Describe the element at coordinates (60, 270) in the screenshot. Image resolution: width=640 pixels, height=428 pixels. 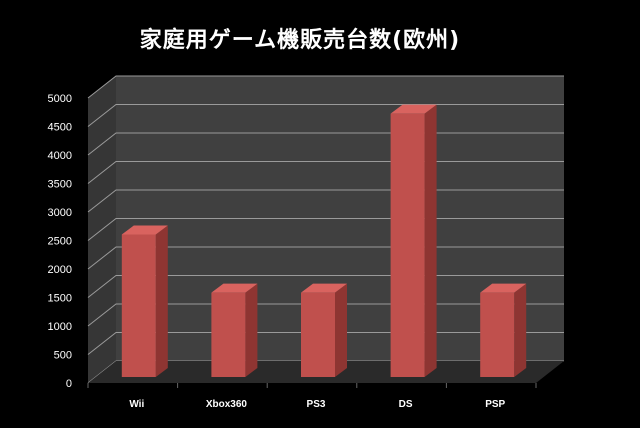
I see `y-tick-label: 2000` at that location.